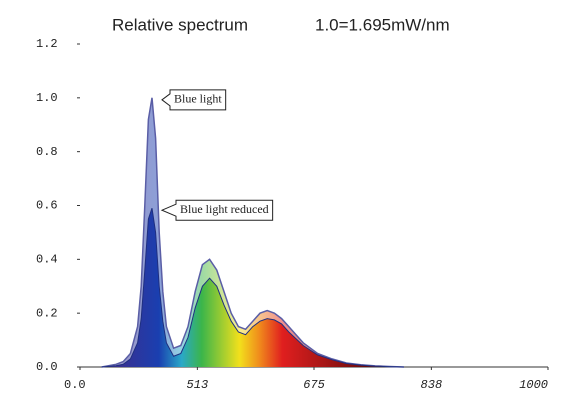  I want to click on x-tick-label: 0.0, so click(75, 385).